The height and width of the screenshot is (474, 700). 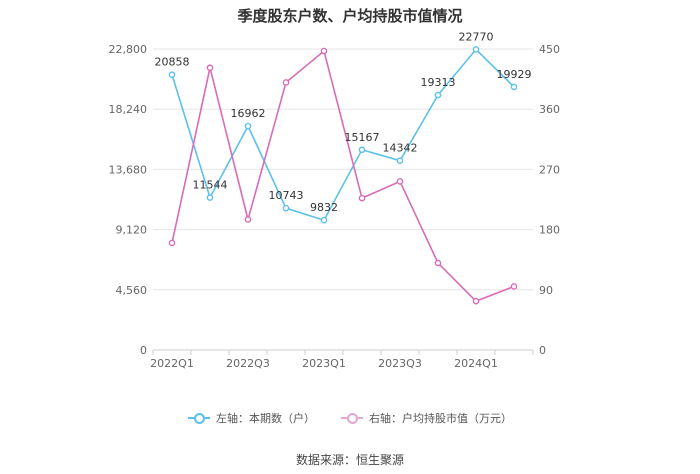 I want to click on right-axis-tick-label: 270, so click(x=549, y=169).